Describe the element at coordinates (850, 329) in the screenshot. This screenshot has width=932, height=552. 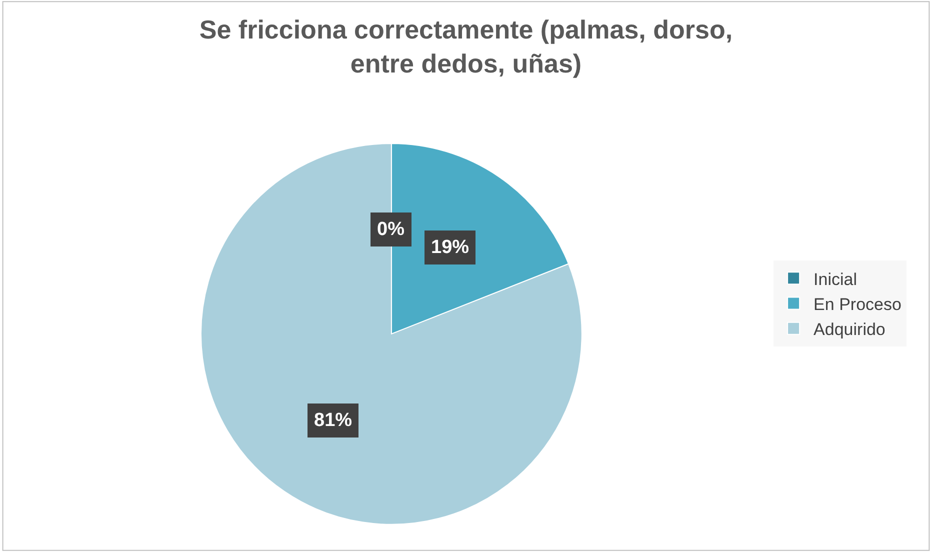
I see `legend-label: Adquirido` at that location.